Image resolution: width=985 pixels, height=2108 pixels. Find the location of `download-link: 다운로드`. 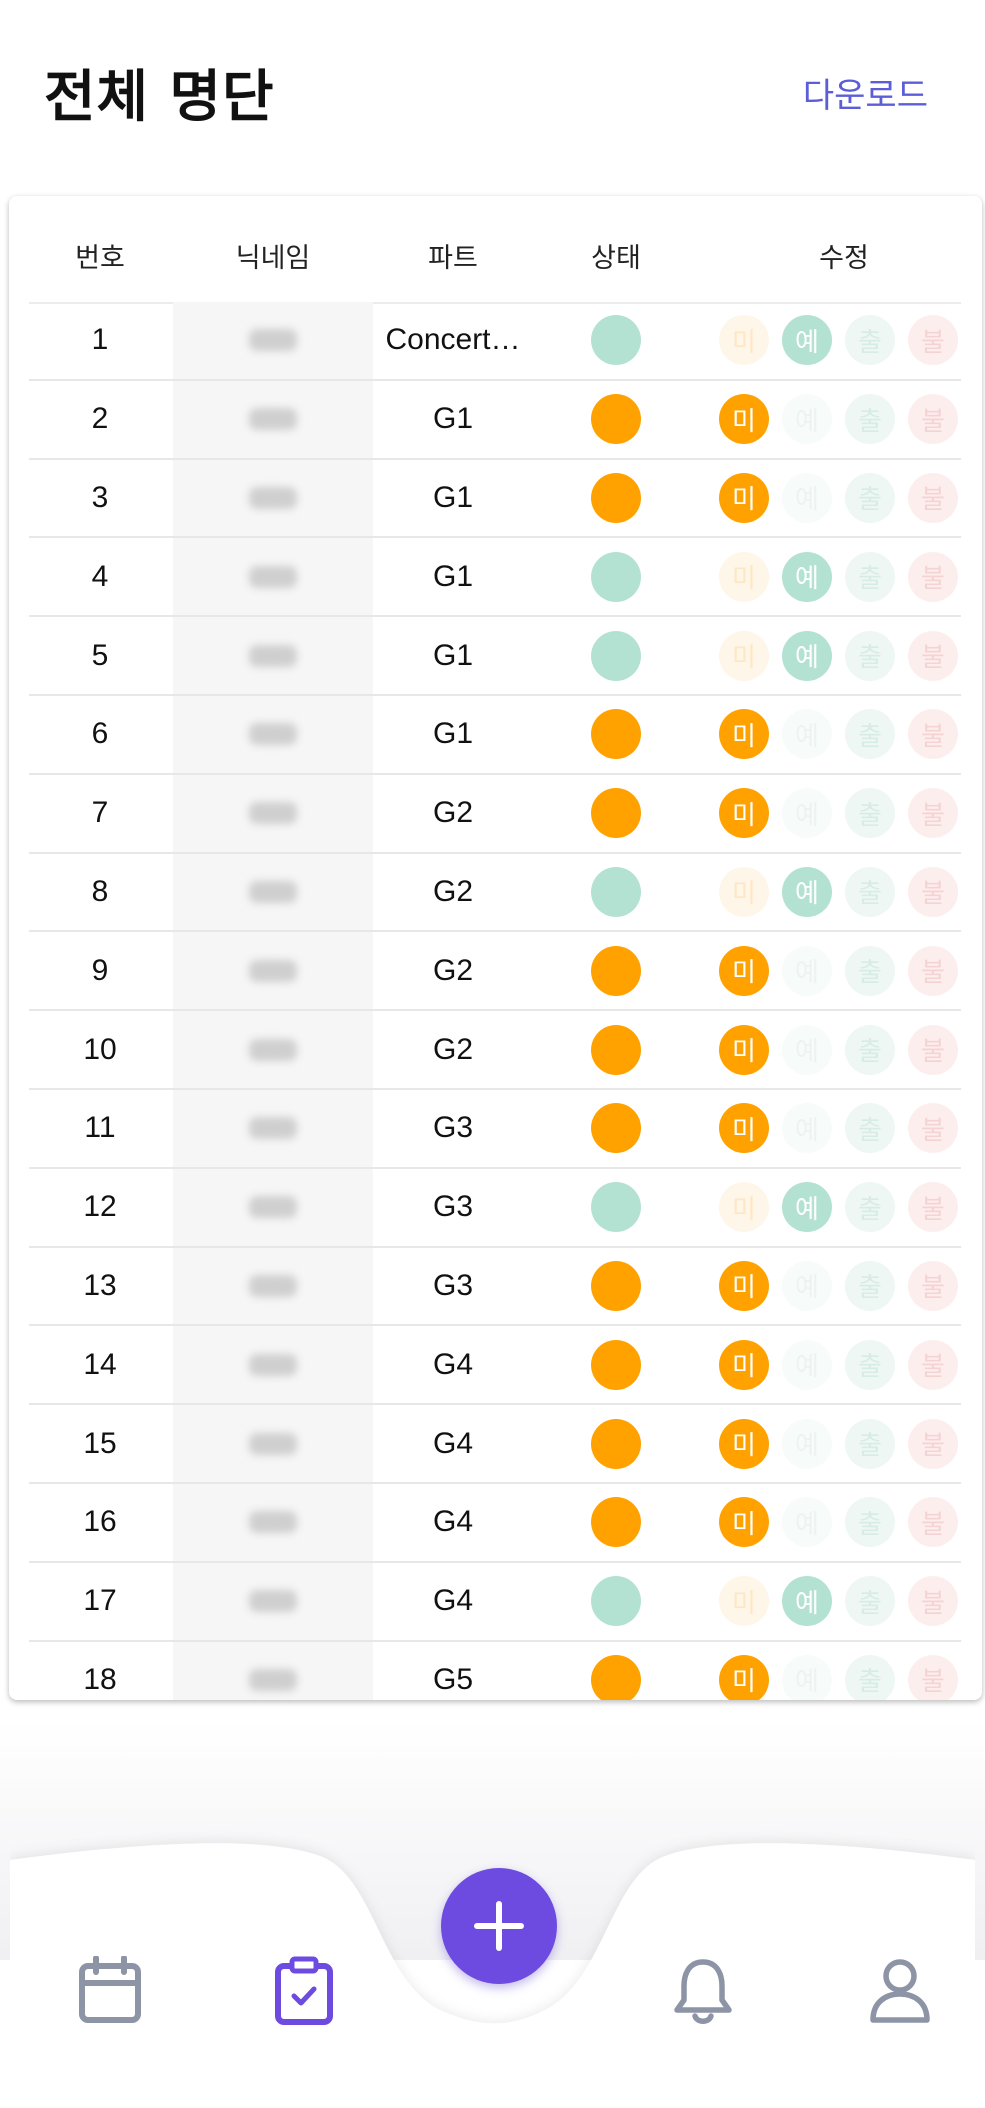

download-link: 다운로드 is located at coordinates (865, 96).